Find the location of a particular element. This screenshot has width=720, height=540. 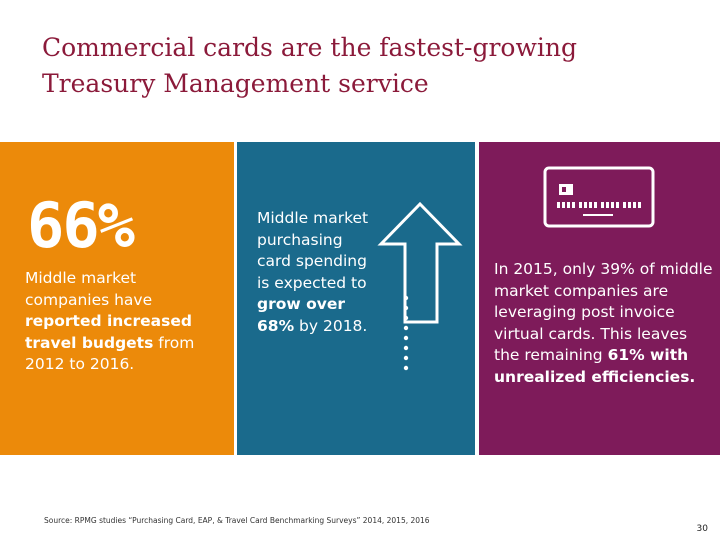

panel1-text-c: from 2012 to 2016. is located at coordinates (110, 353).